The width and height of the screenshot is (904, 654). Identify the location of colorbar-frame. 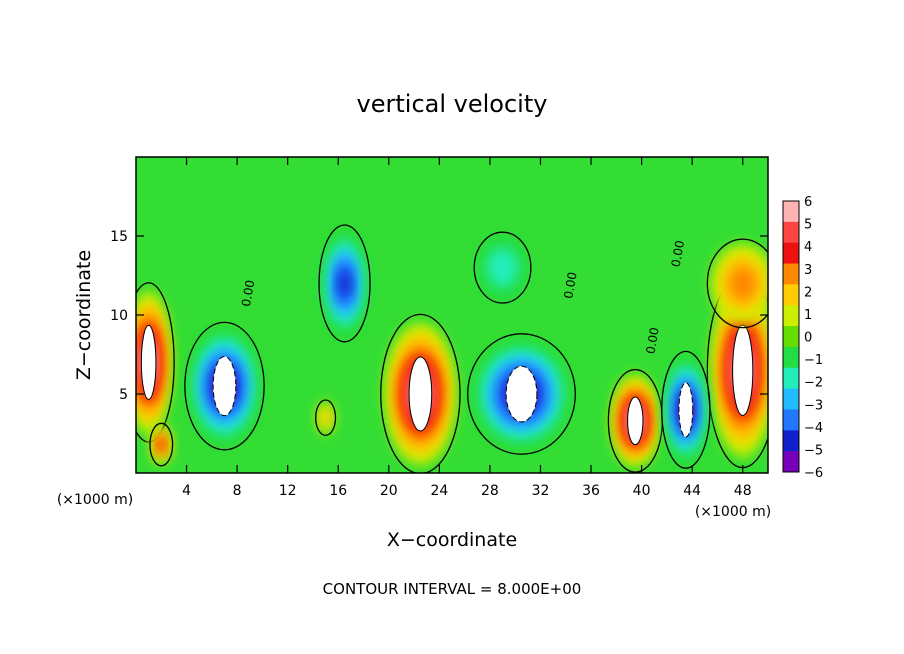
(791, 336).